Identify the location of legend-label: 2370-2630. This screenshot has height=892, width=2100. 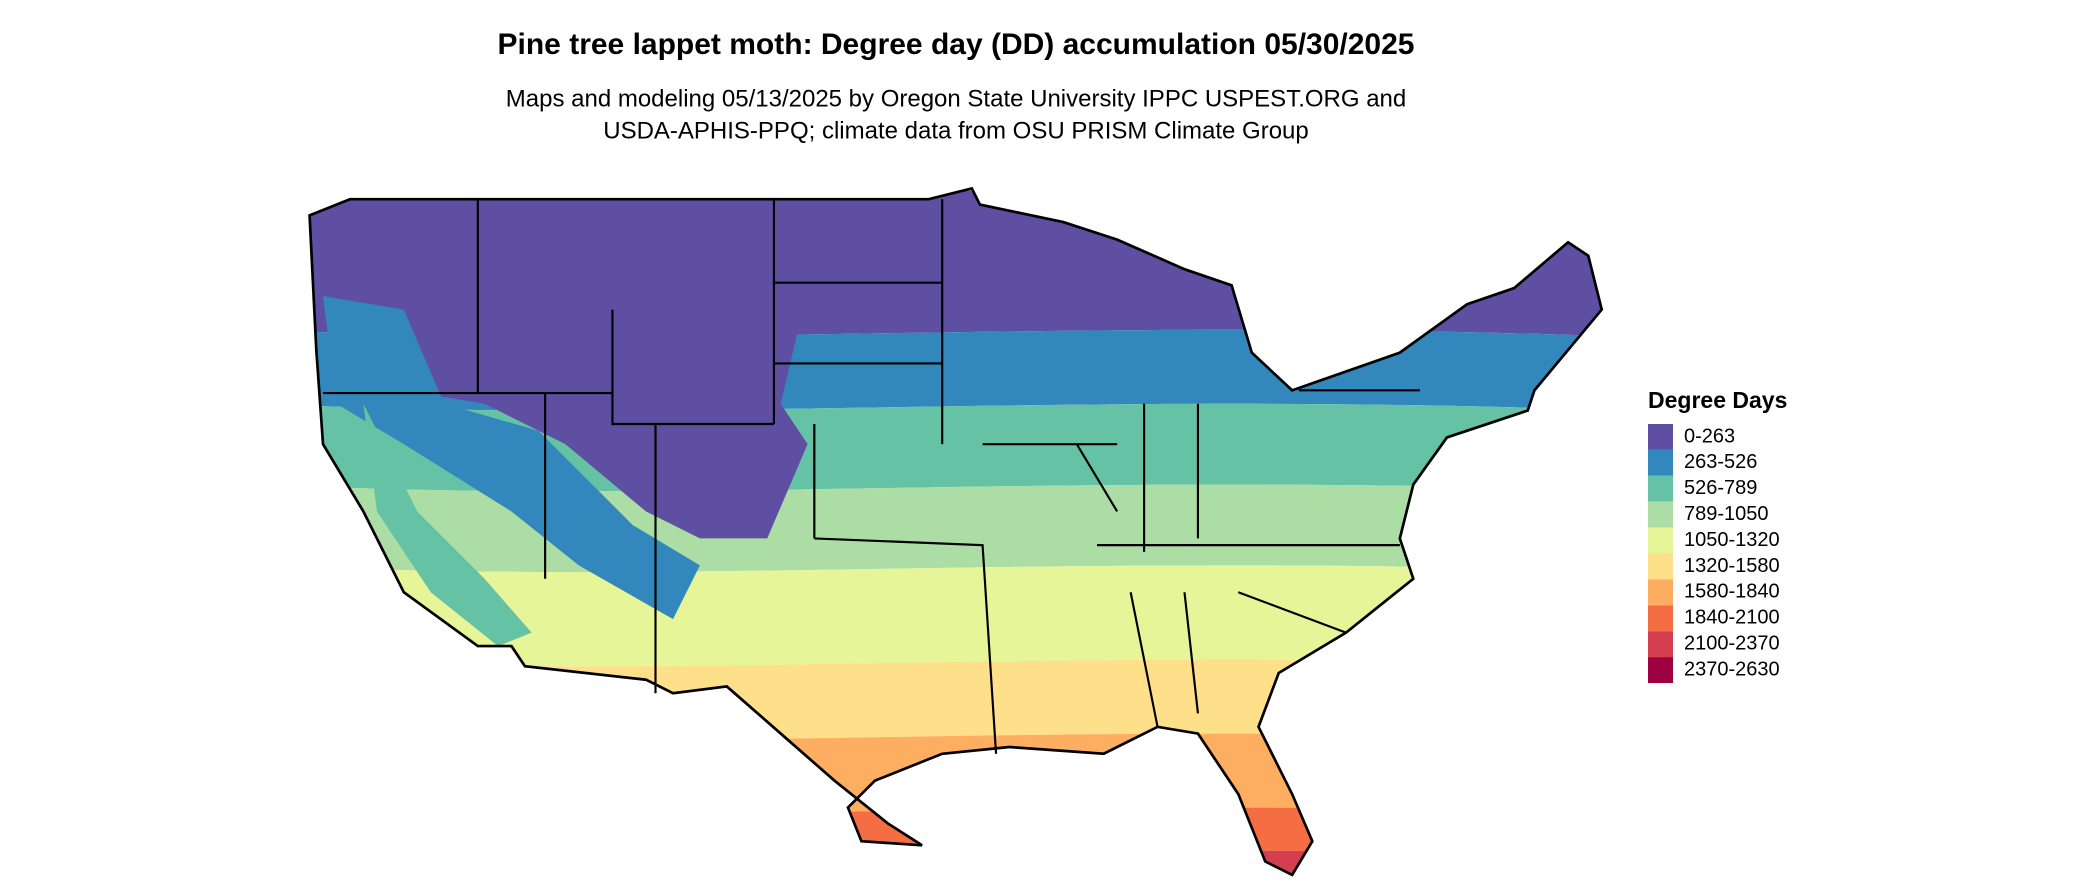
(1732, 669).